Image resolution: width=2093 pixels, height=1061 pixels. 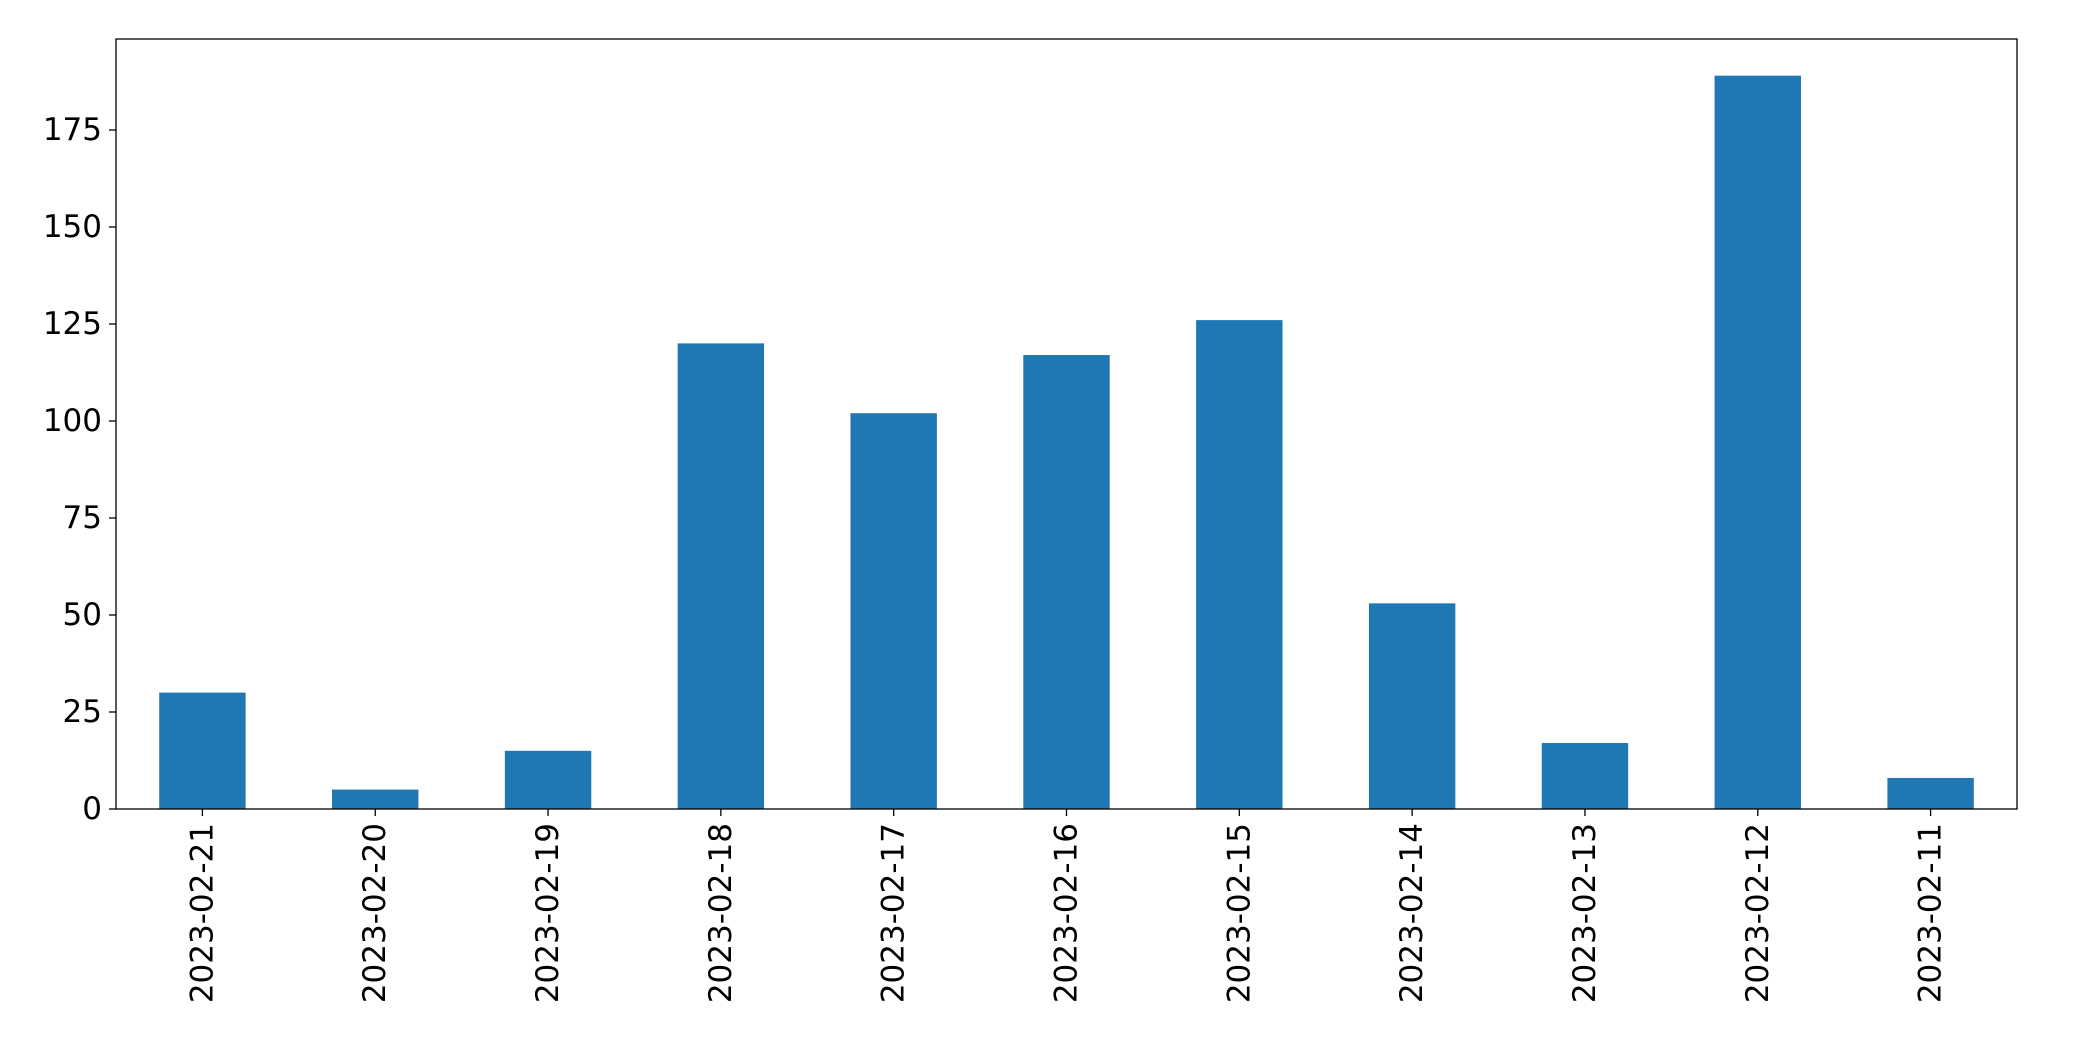 I want to click on x-tick-label: 2023-02-11, so click(x=1931, y=913).